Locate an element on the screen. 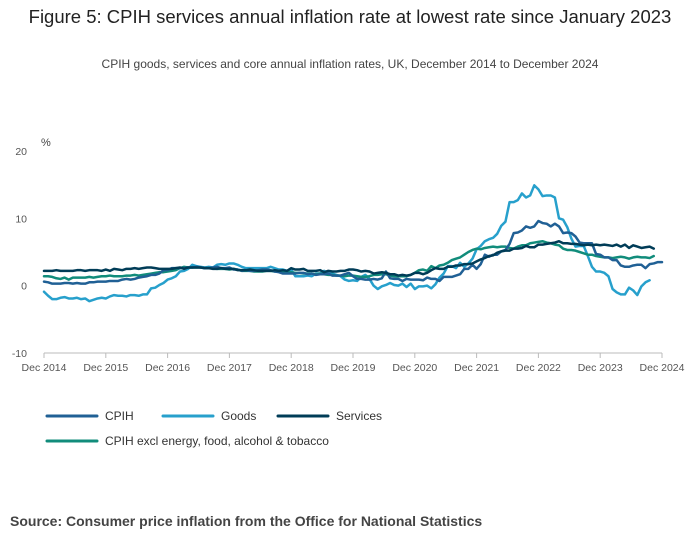 The width and height of the screenshot is (700, 549). x-tick-label: Dec 2022 is located at coordinates (538, 368).